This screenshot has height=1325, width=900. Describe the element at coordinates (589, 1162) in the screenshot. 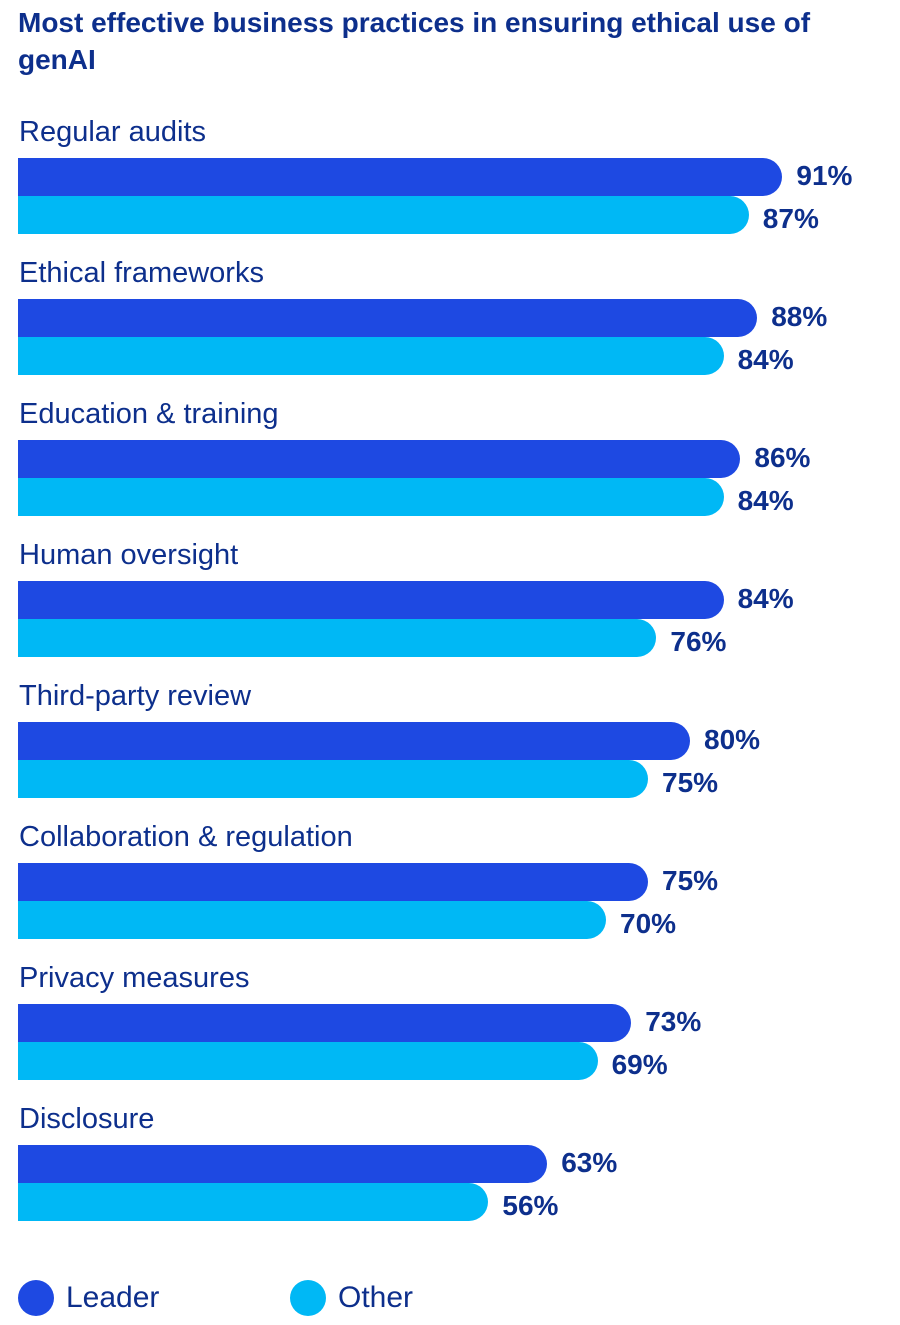

I see `data-label-leader: 63%` at that location.